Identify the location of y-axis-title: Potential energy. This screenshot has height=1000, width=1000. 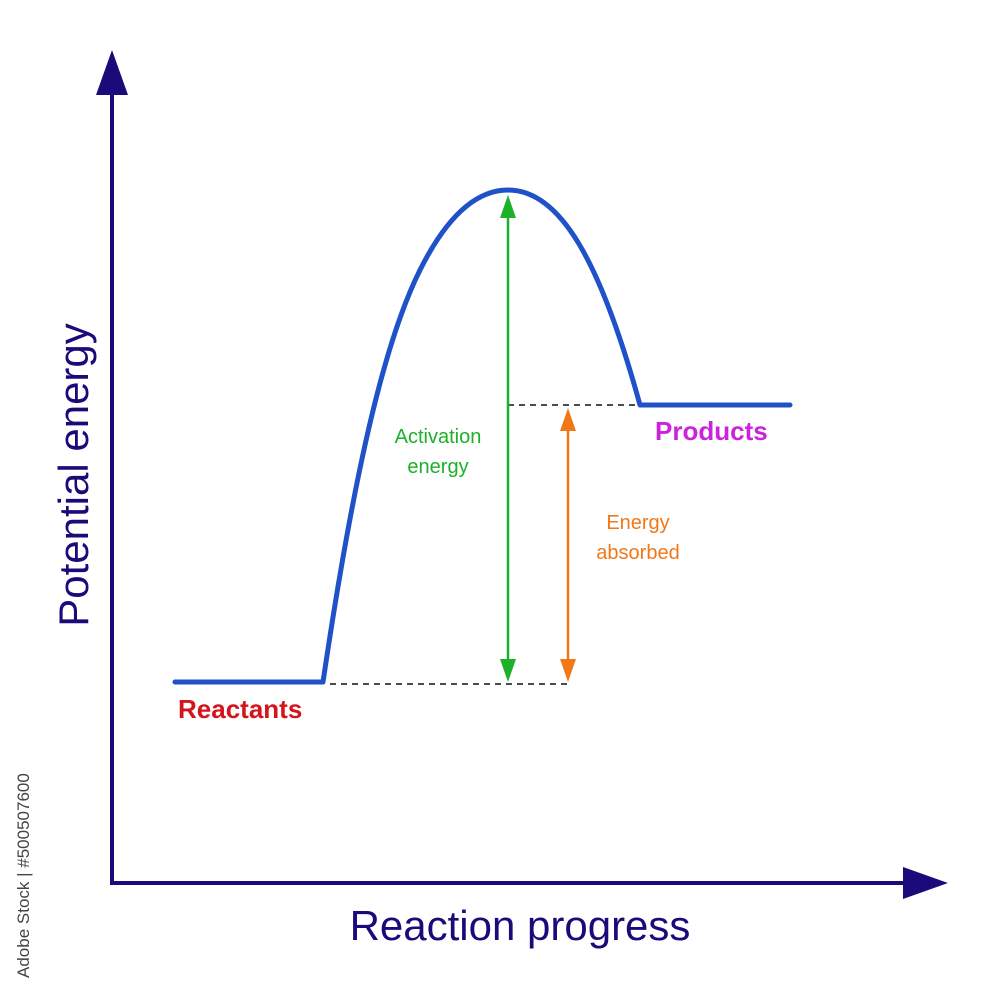
(73, 475).